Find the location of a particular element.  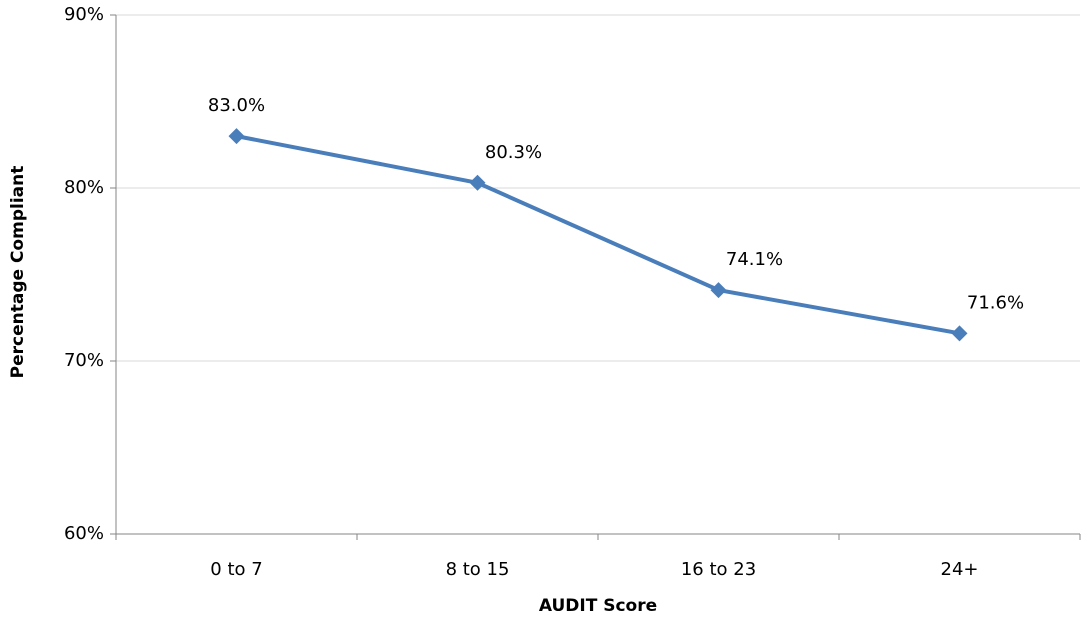

y-tick-label: 90% is located at coordinates (84, 14).